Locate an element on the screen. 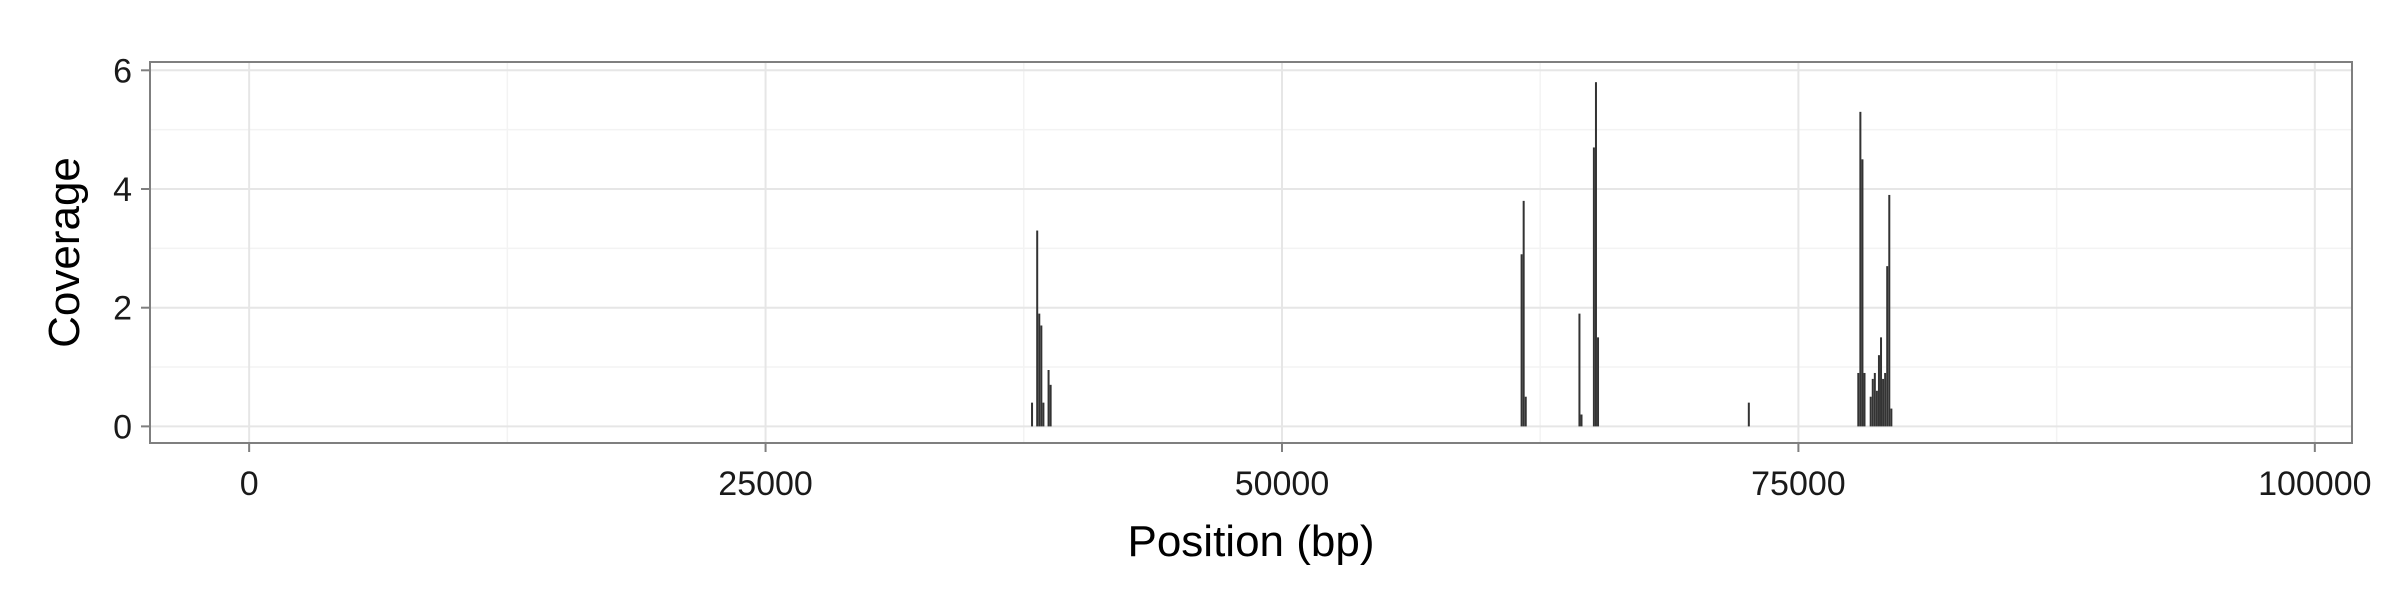 The width and height of the screenshot is (2400, 600). y-tick-label: 0 is located at coordinates (122, 427).